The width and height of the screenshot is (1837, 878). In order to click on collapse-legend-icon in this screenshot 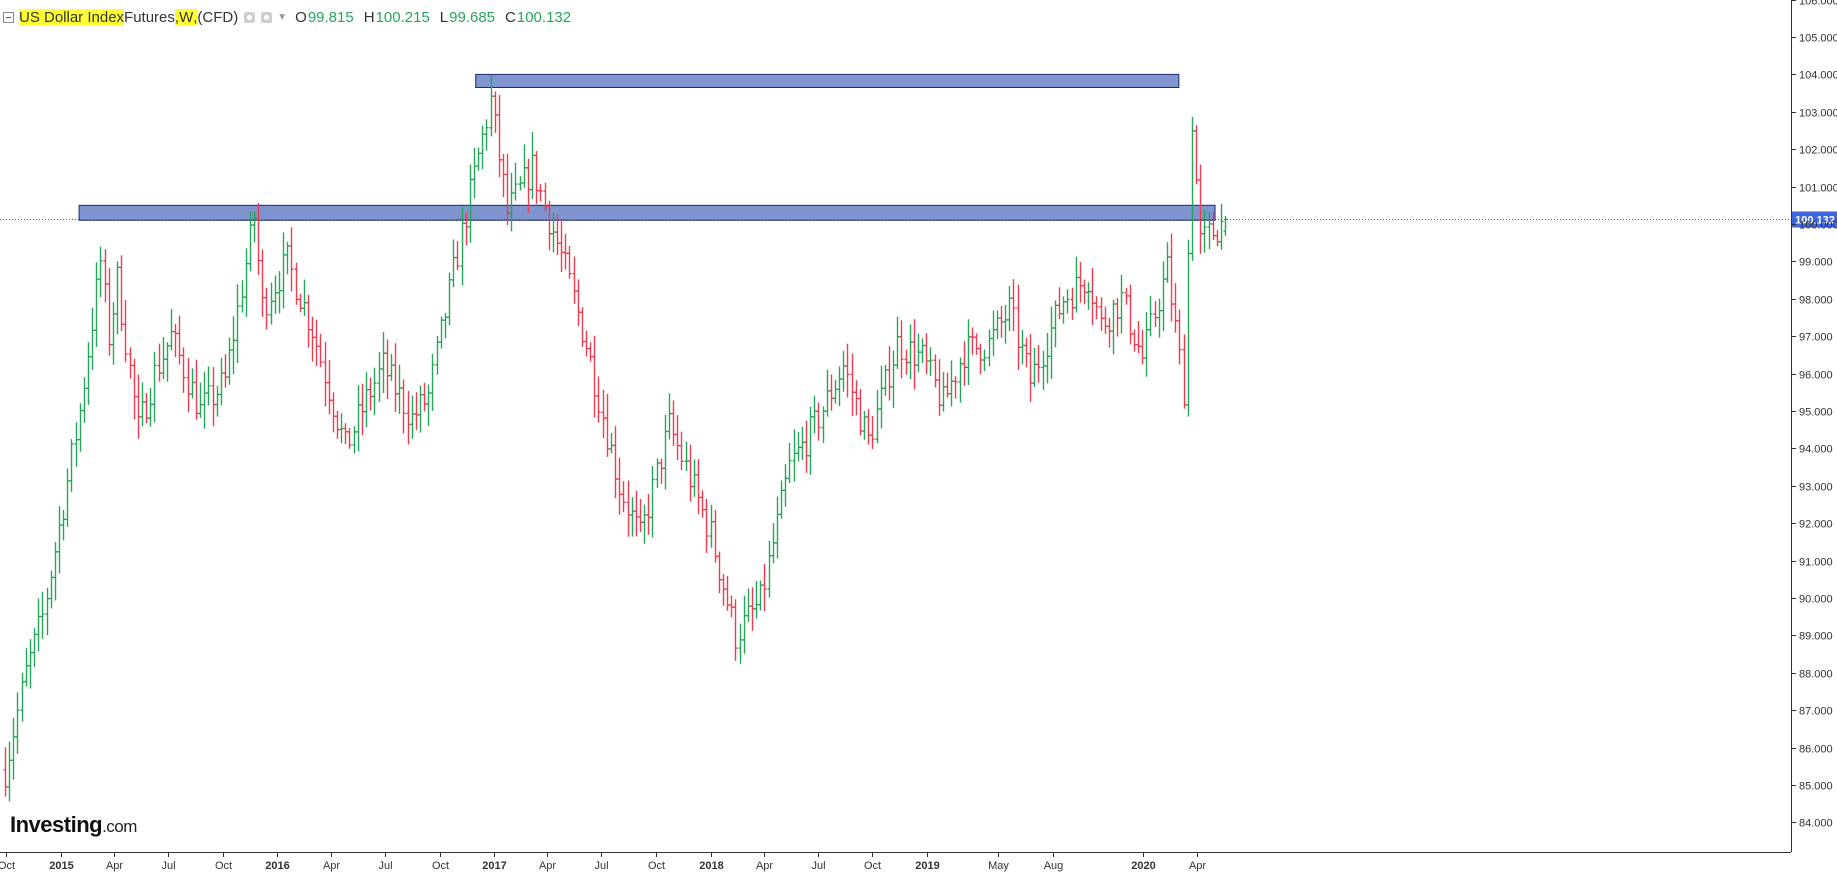, I will do `click(8, 17)`.